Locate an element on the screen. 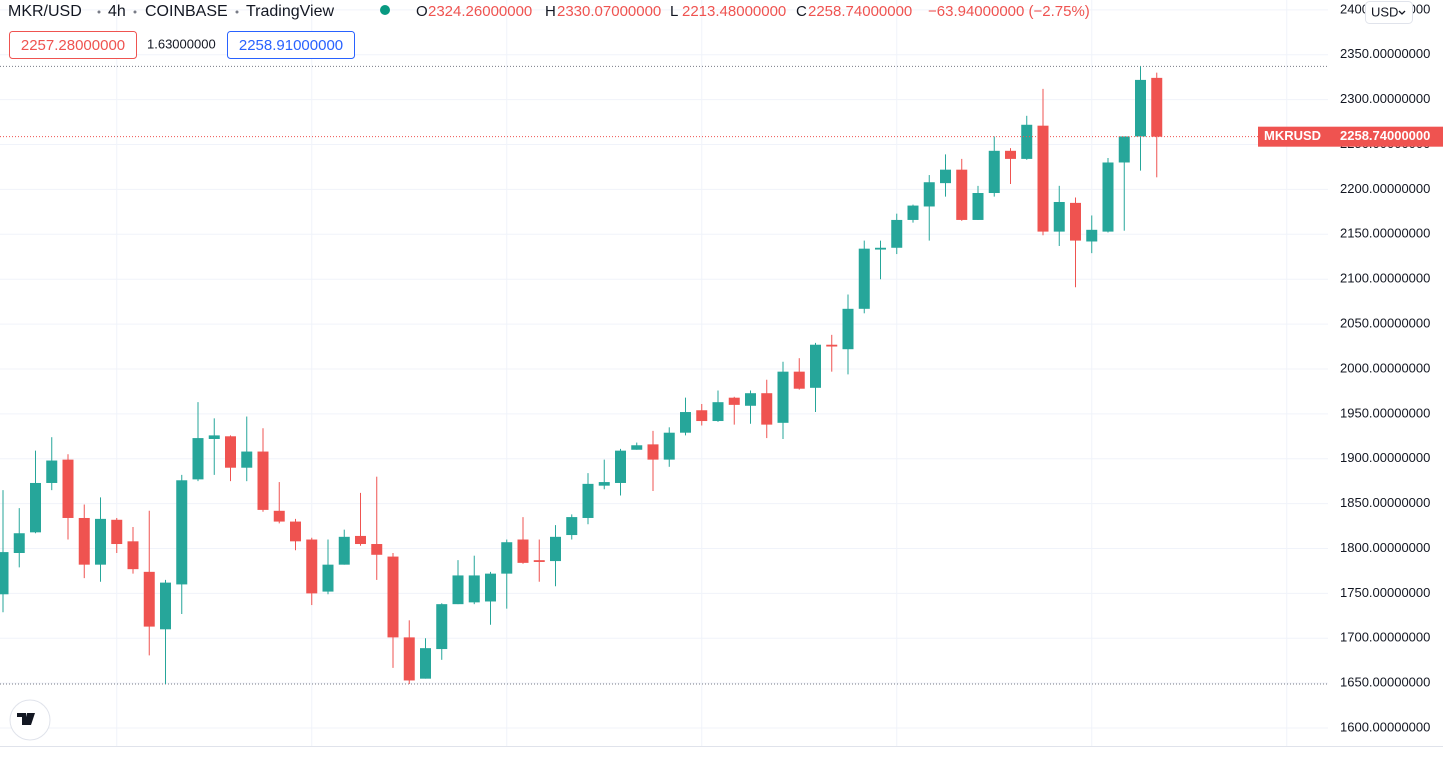 The height and width of the screenshot is (760, 1443). ohlc-letter: C is located at coordinates (801, 11).